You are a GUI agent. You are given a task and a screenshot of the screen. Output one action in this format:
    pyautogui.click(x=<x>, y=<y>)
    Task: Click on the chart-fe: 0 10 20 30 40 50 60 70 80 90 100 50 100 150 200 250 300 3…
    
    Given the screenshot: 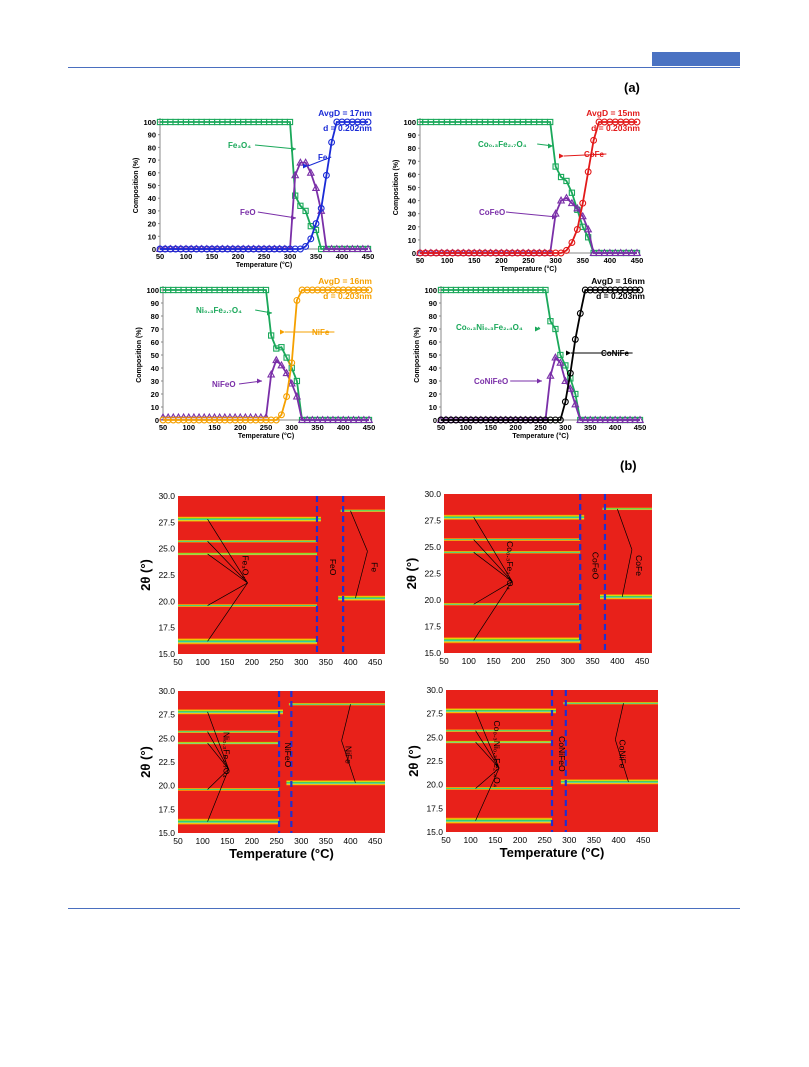 What is the action you would take?
    pyautogui.click(x=253, y=188)
    